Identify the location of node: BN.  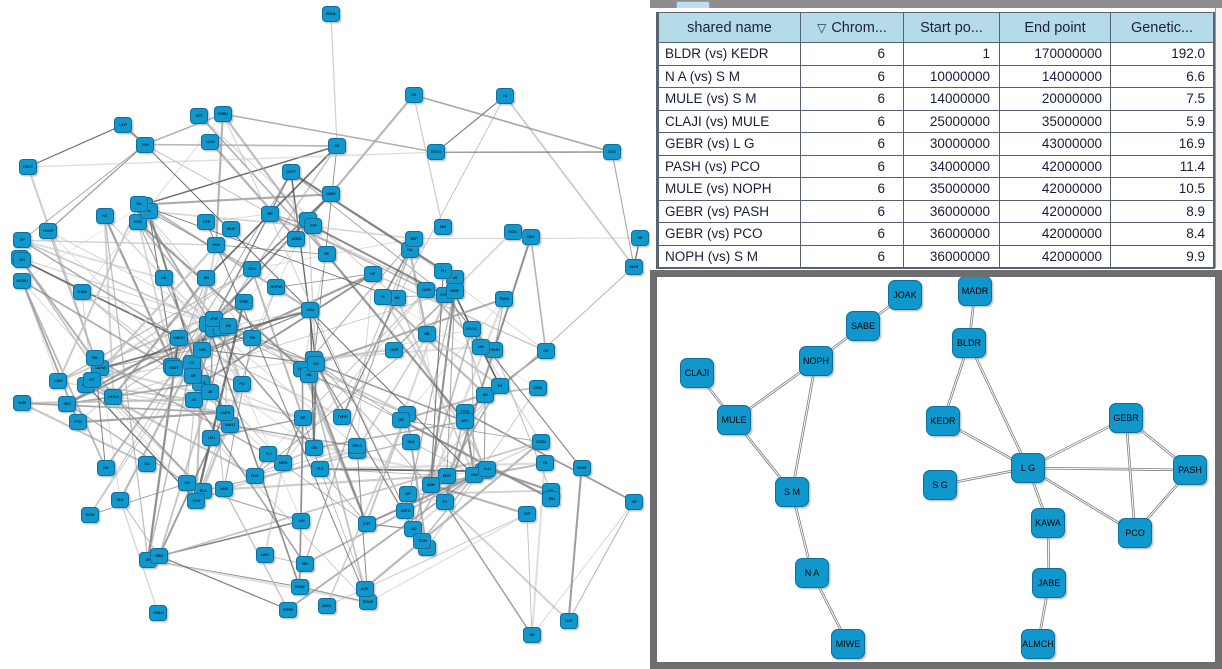
(206, 278).